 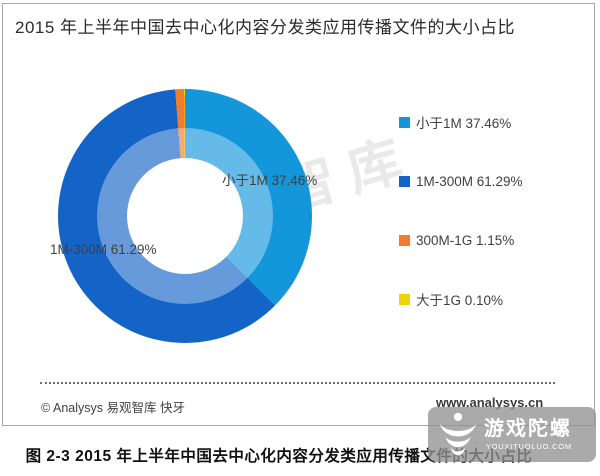 I want to click on chart-title: 2015 年上半年中国去中心化内容分发类应用传播文件的大小占比, so click(x=265, y=27).